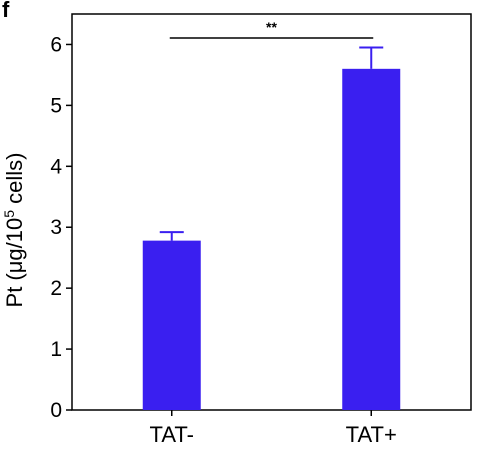 The width and height of the screenshot is (482, 449). What do you see at coordinates (56, 410) in the screenshot?
I see `y-tick-label: 0` at bounding box center [56, 410].